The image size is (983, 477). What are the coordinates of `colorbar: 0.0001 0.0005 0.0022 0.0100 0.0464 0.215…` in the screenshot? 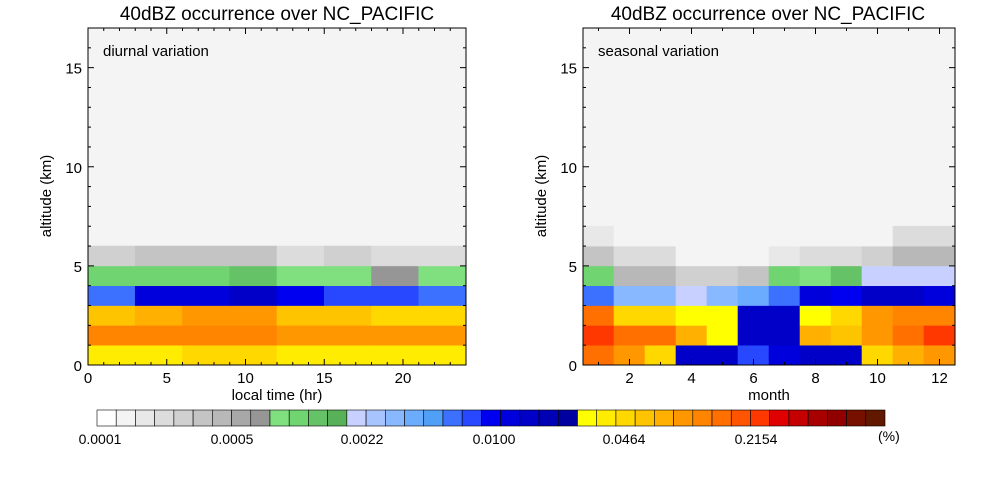 It's located at (489, 428).